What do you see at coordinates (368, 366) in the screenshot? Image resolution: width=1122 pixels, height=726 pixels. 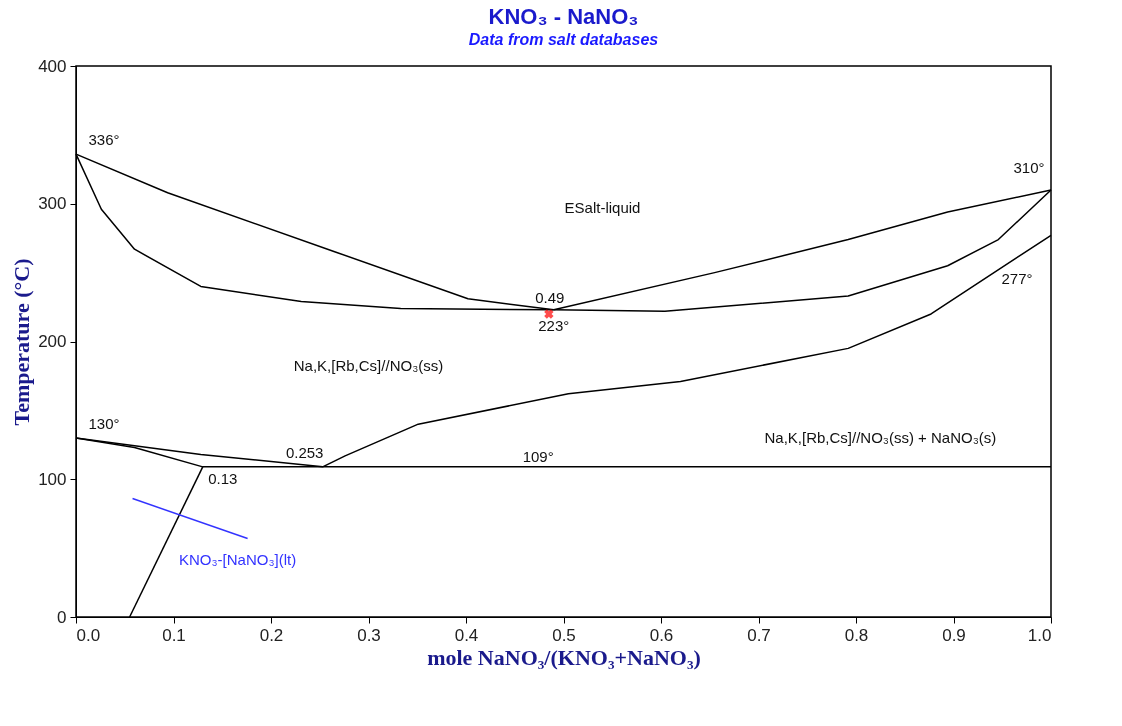 I see `annotation: Na,K,[Rb,Cs]//NO₃(ss)` at bounding box center [368, 366].